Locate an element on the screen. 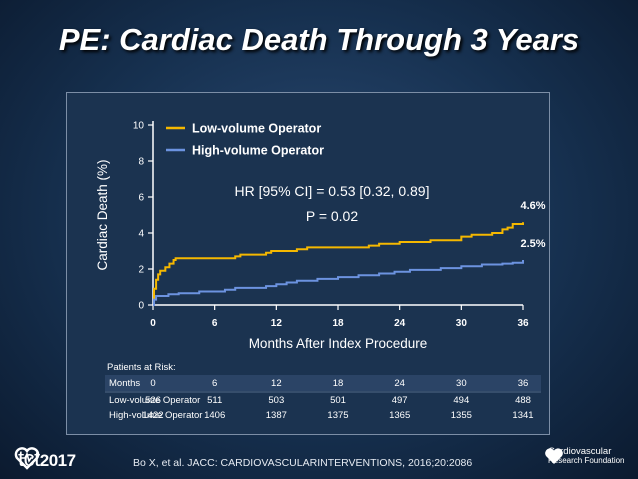 The height and width of the screenshot is (479, 638). risk-table-month: 6 is located at coordinates (214, 383).